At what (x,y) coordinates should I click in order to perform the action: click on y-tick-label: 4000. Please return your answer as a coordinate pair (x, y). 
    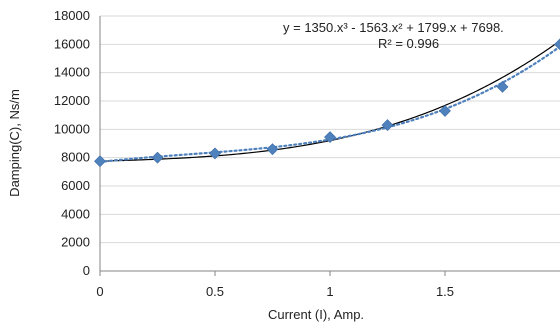
    Looking at the image, I should click on (75, 213).